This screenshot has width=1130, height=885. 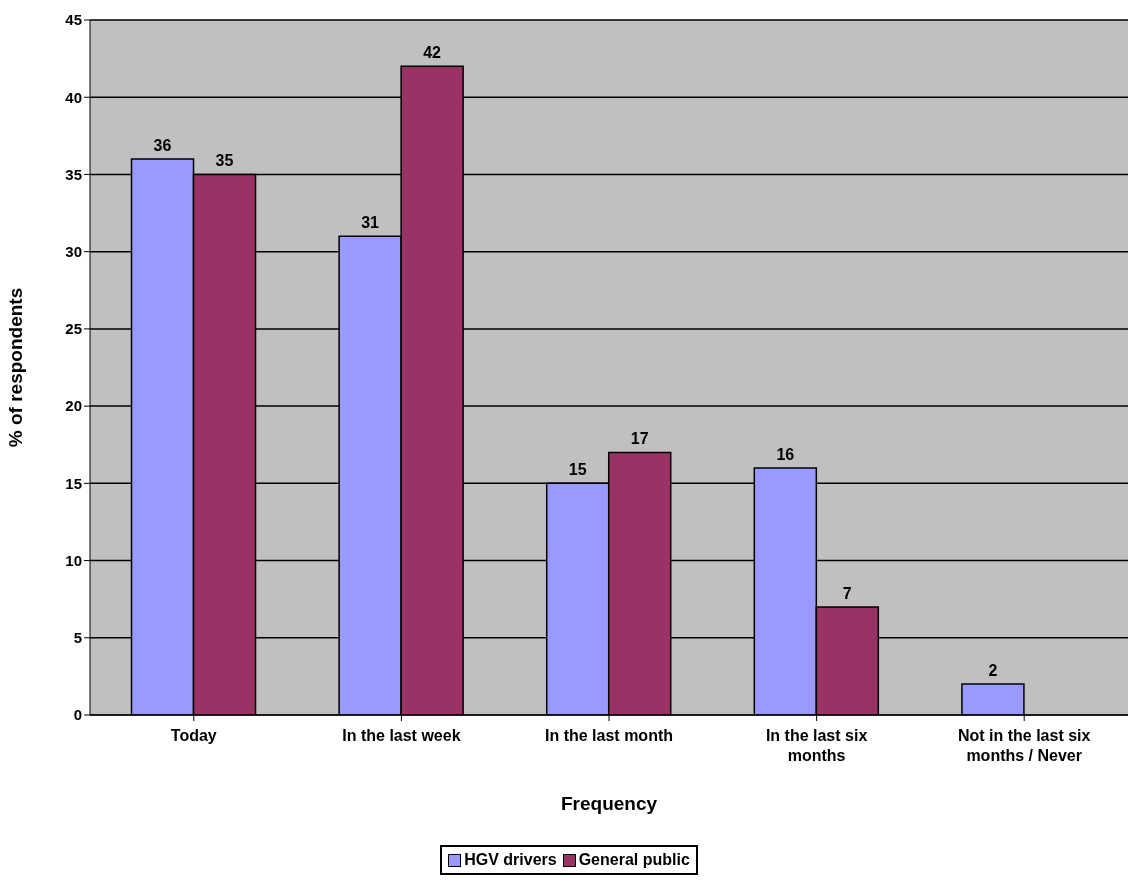 What do you see at coordinates (73, 483) in the screenshot?
I see `y-tick-label: 15` at bounding box center [73, 483].